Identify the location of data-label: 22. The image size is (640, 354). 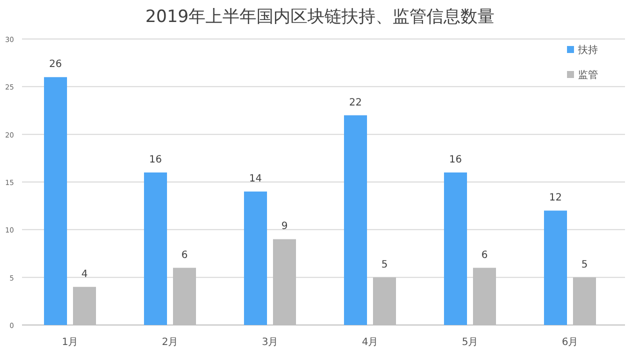
(355, 102).